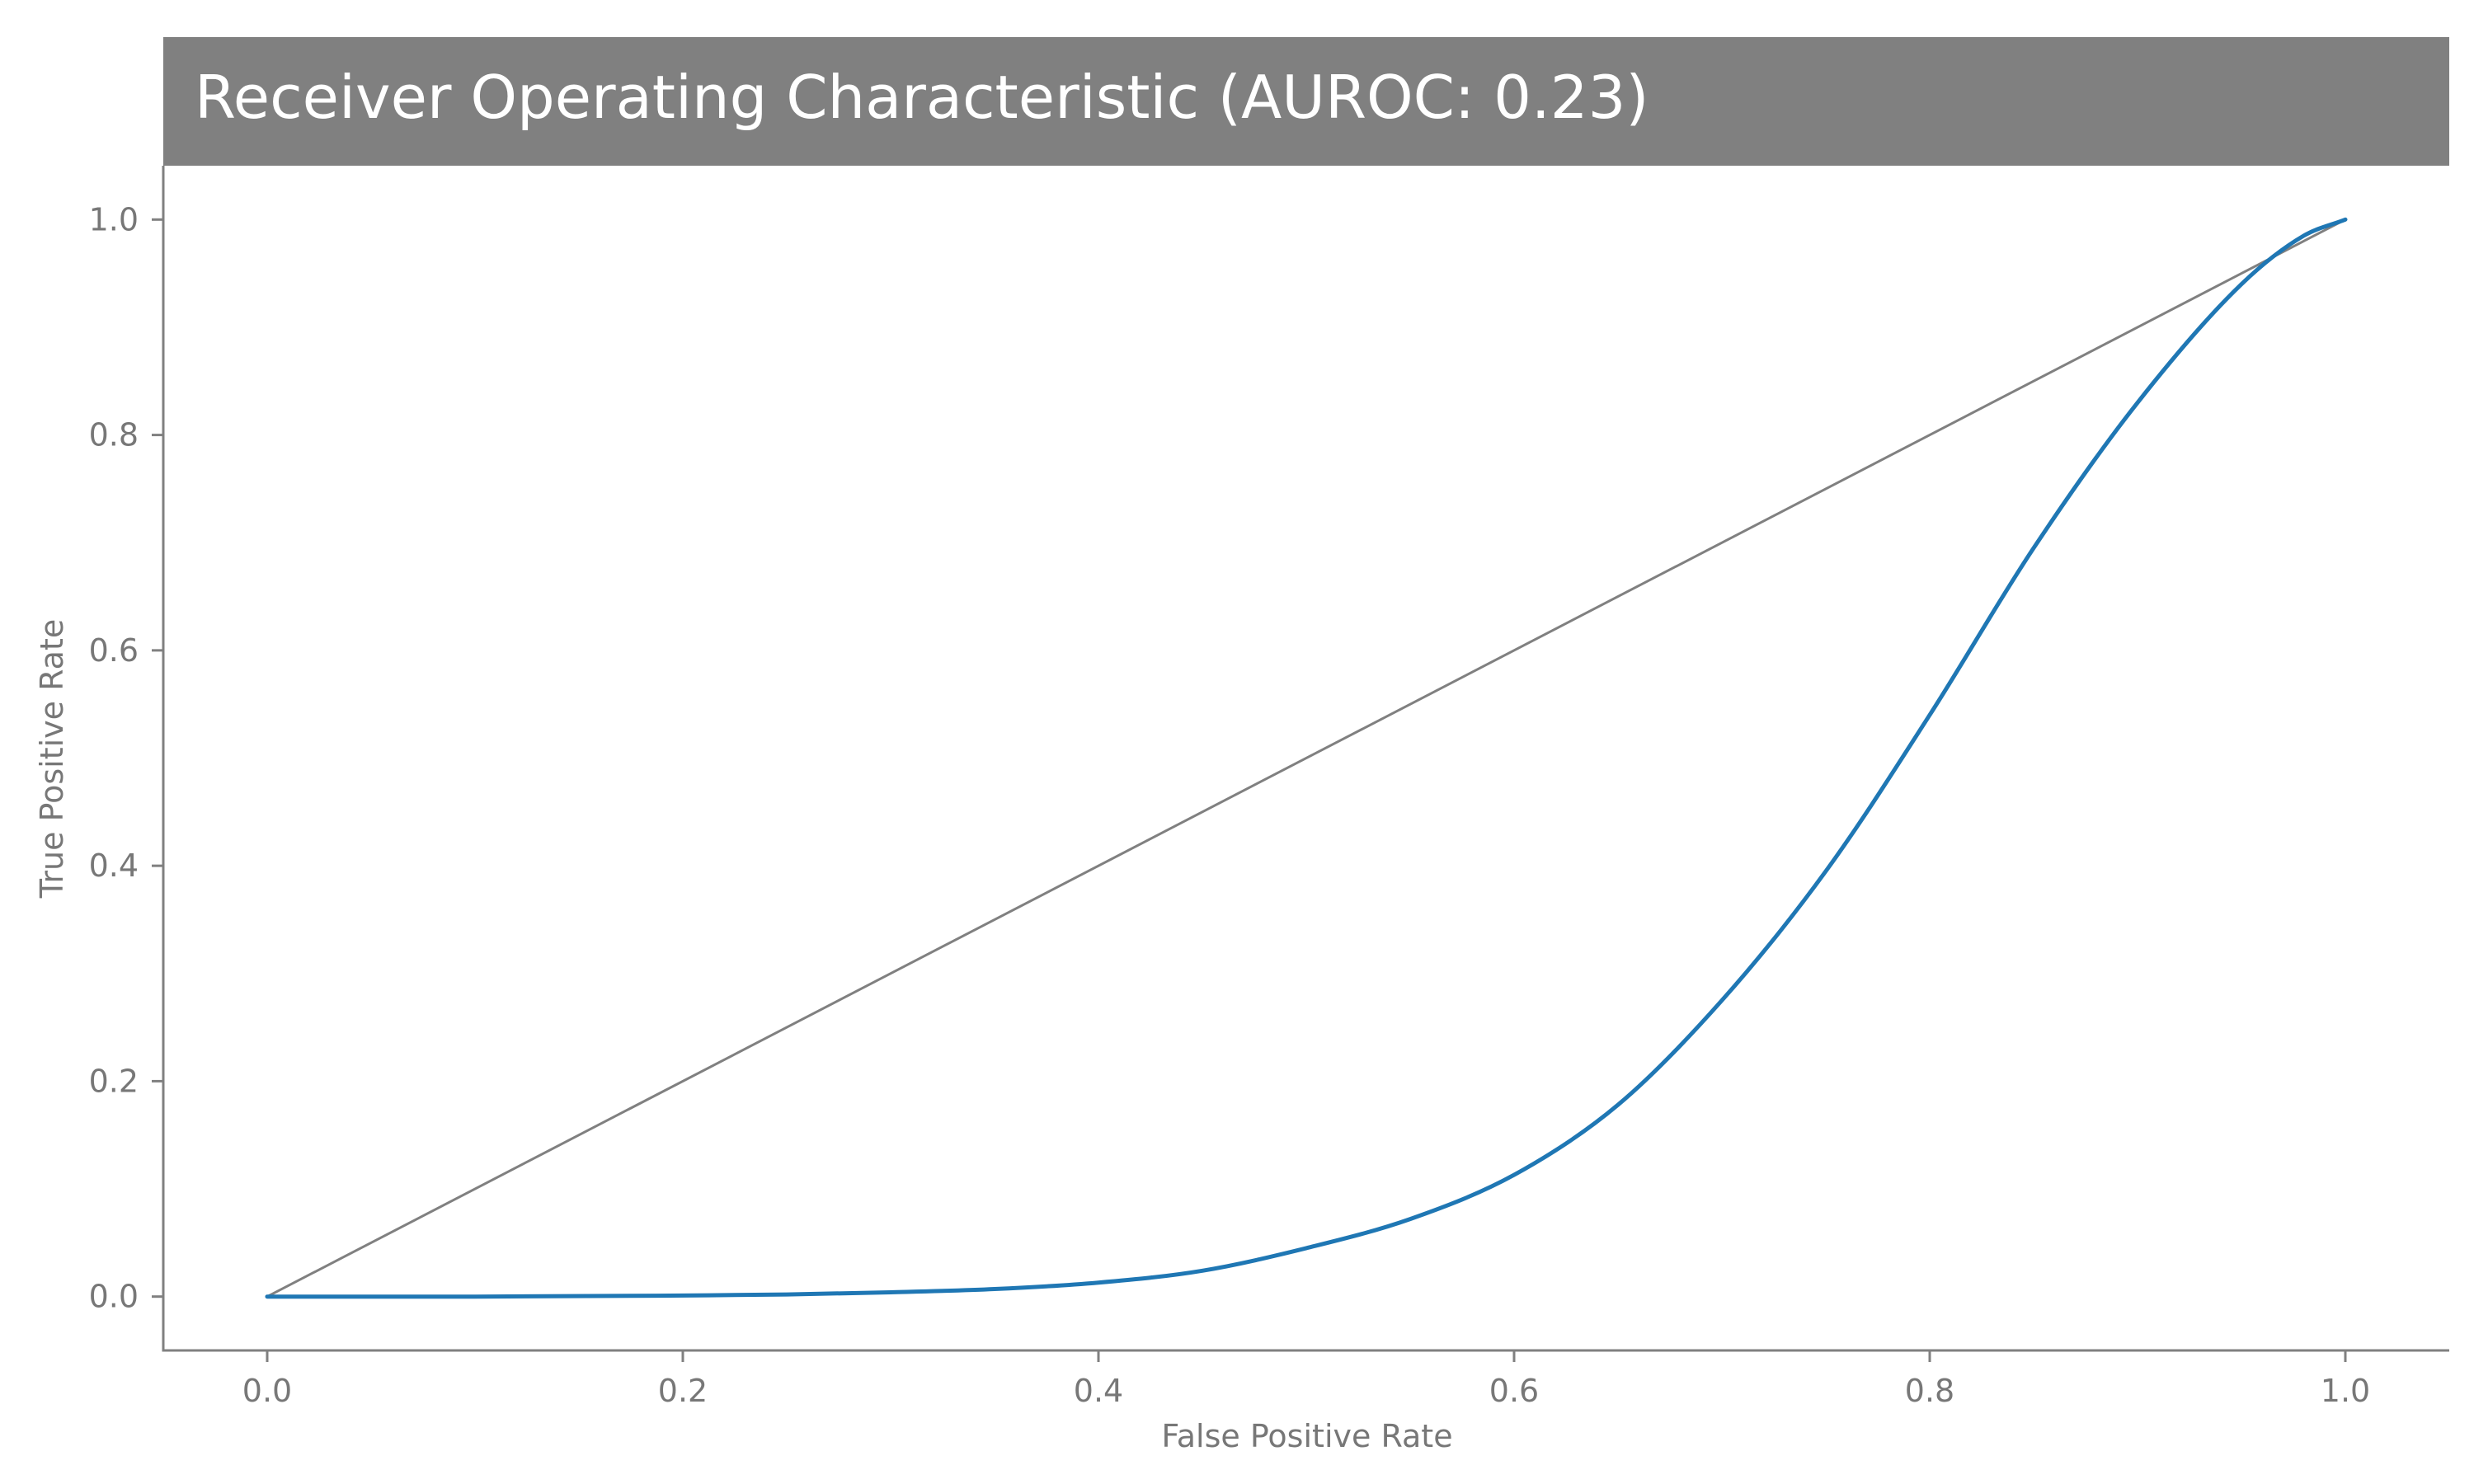 This screenshot has width=2474, height=1484. Describe the element at coordinates (1929, 1391) in the screenshot. I see `x-tick-label: 0.8` at that location.